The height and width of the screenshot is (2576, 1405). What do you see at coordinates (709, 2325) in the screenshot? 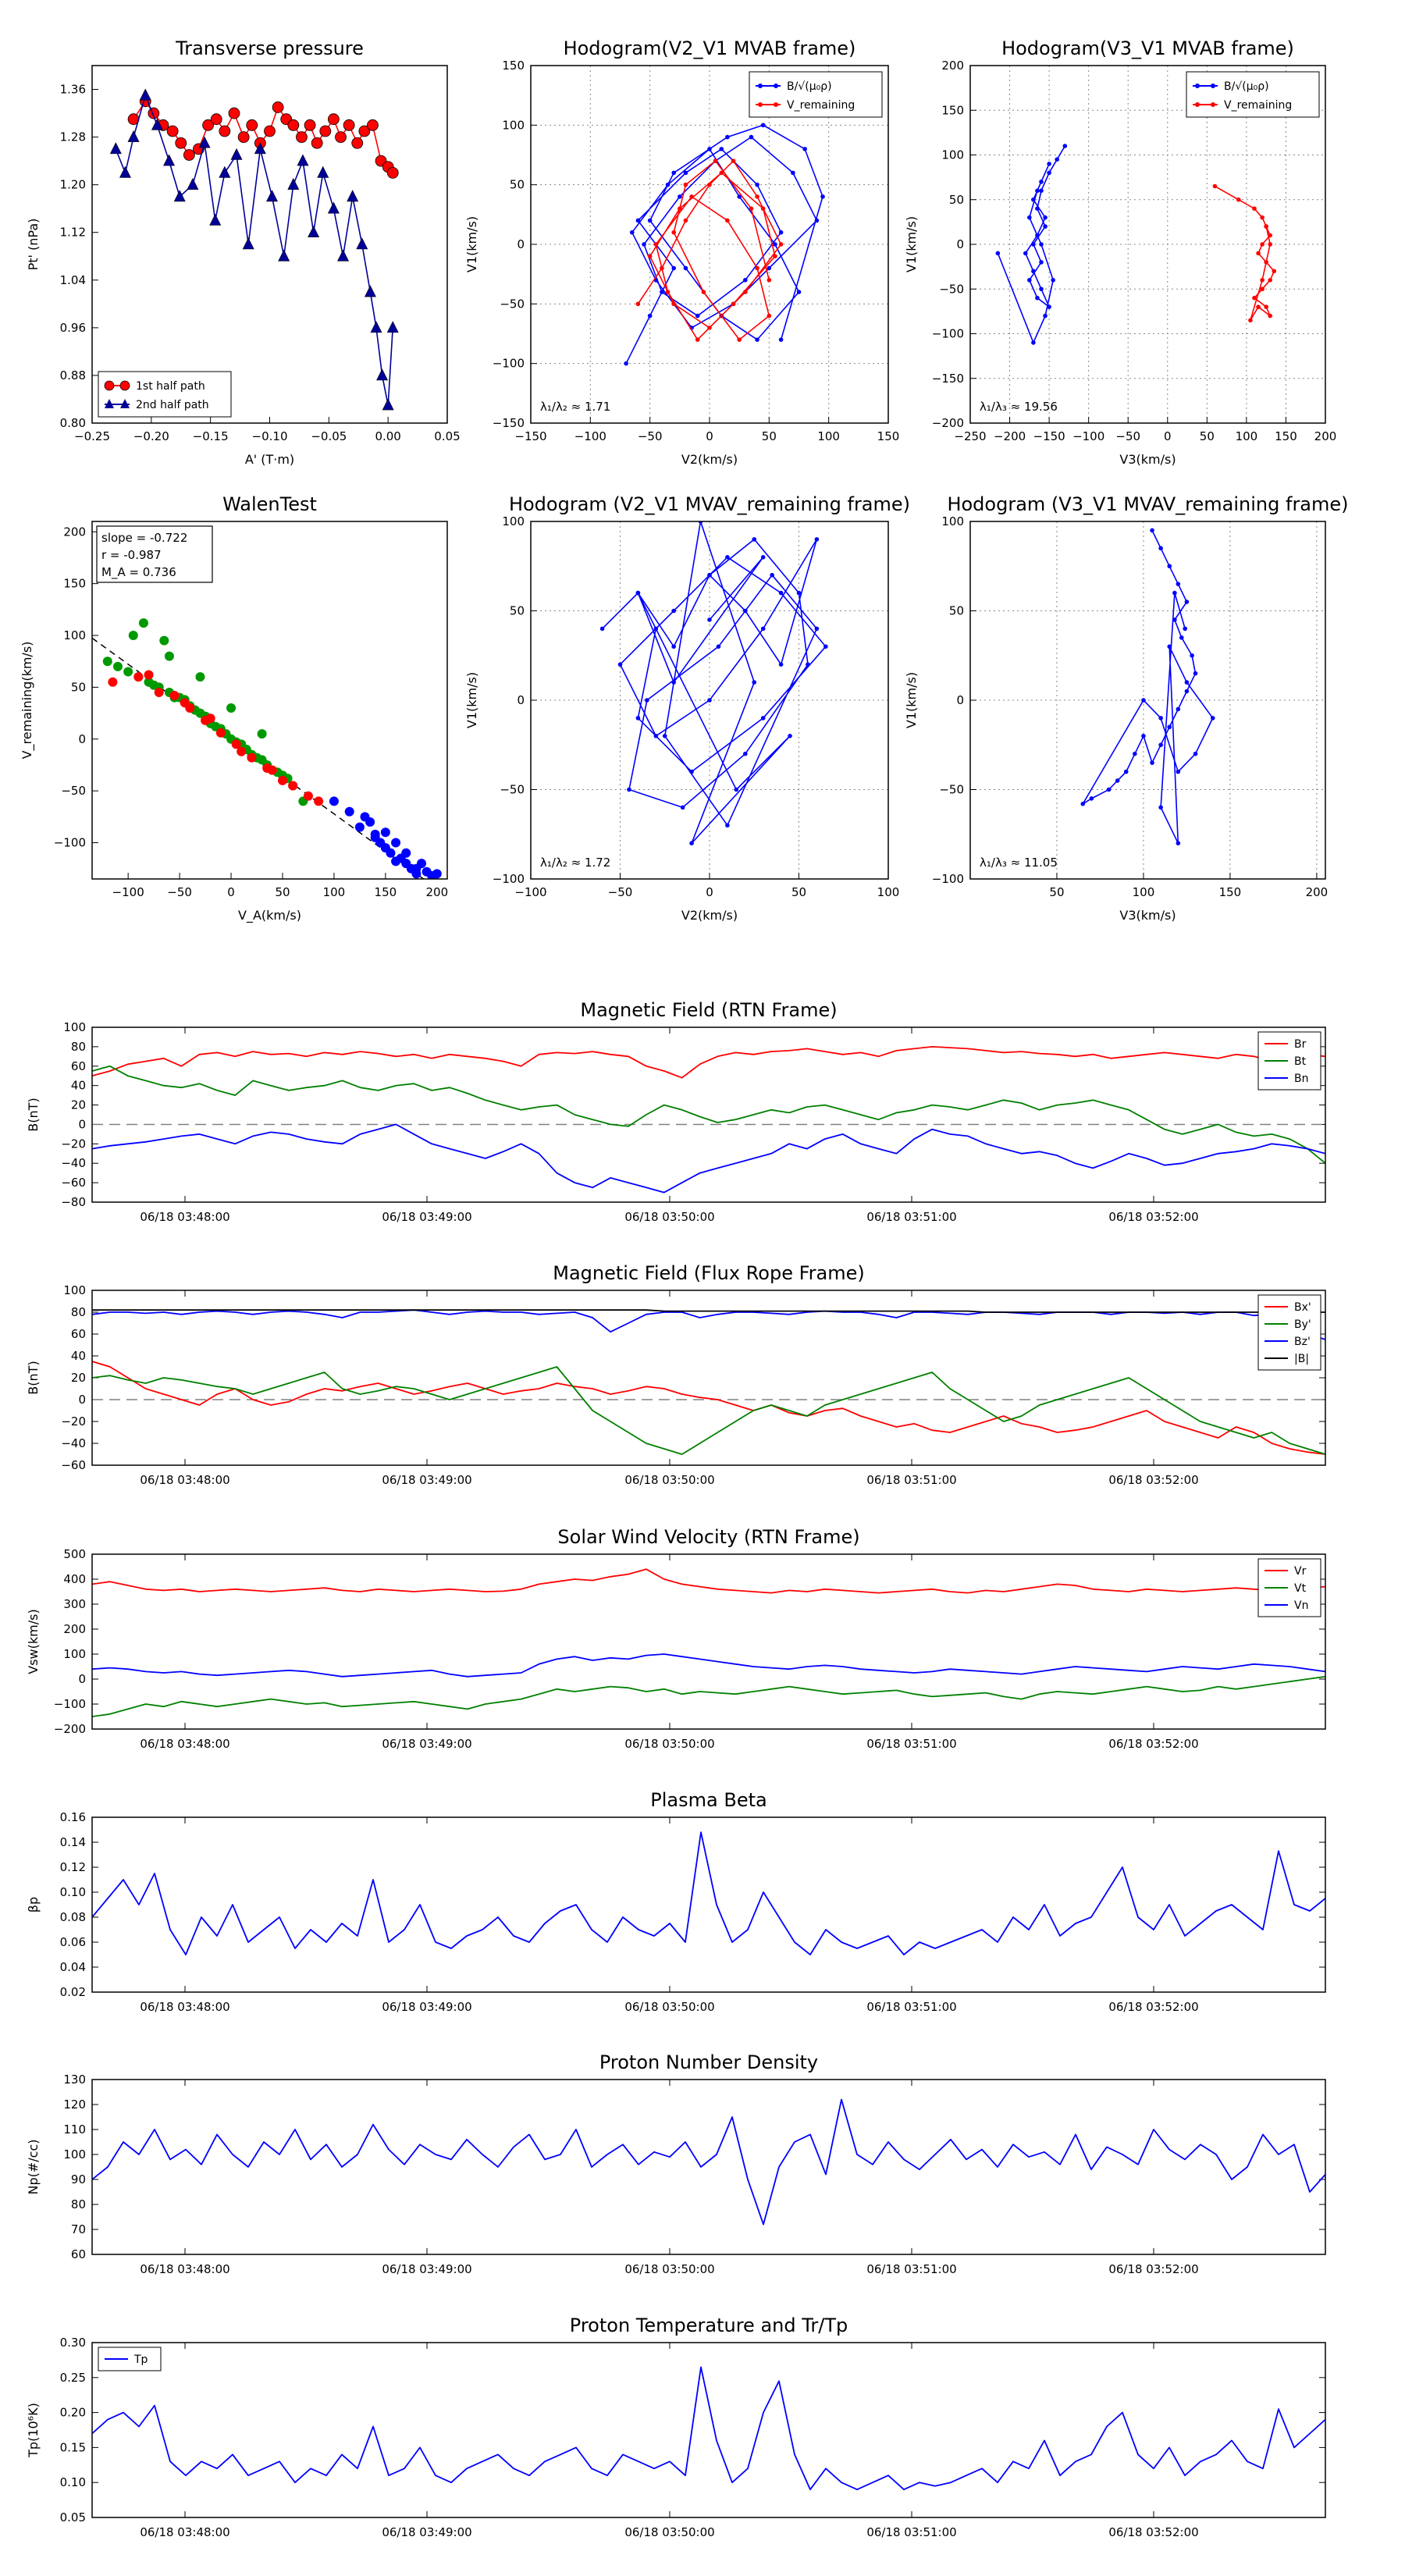
I see `chart-title: Proton Temperature and Tr/Tp` at bounding box center [709, 2325].